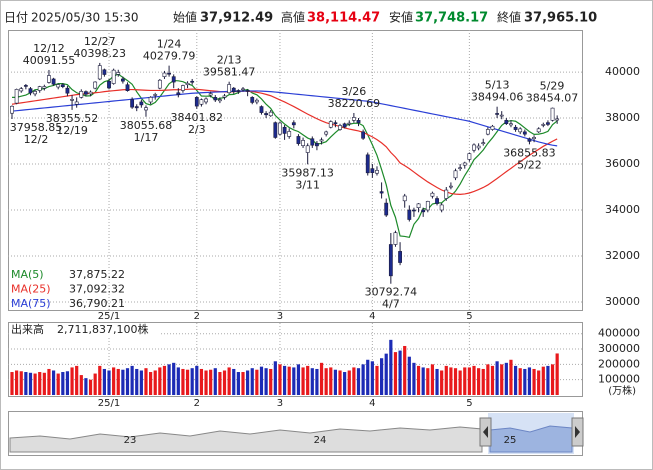  Describe the element at coordinates (97, 303) in the screenshot. I see `legend-value: 36,790.21` at that location.